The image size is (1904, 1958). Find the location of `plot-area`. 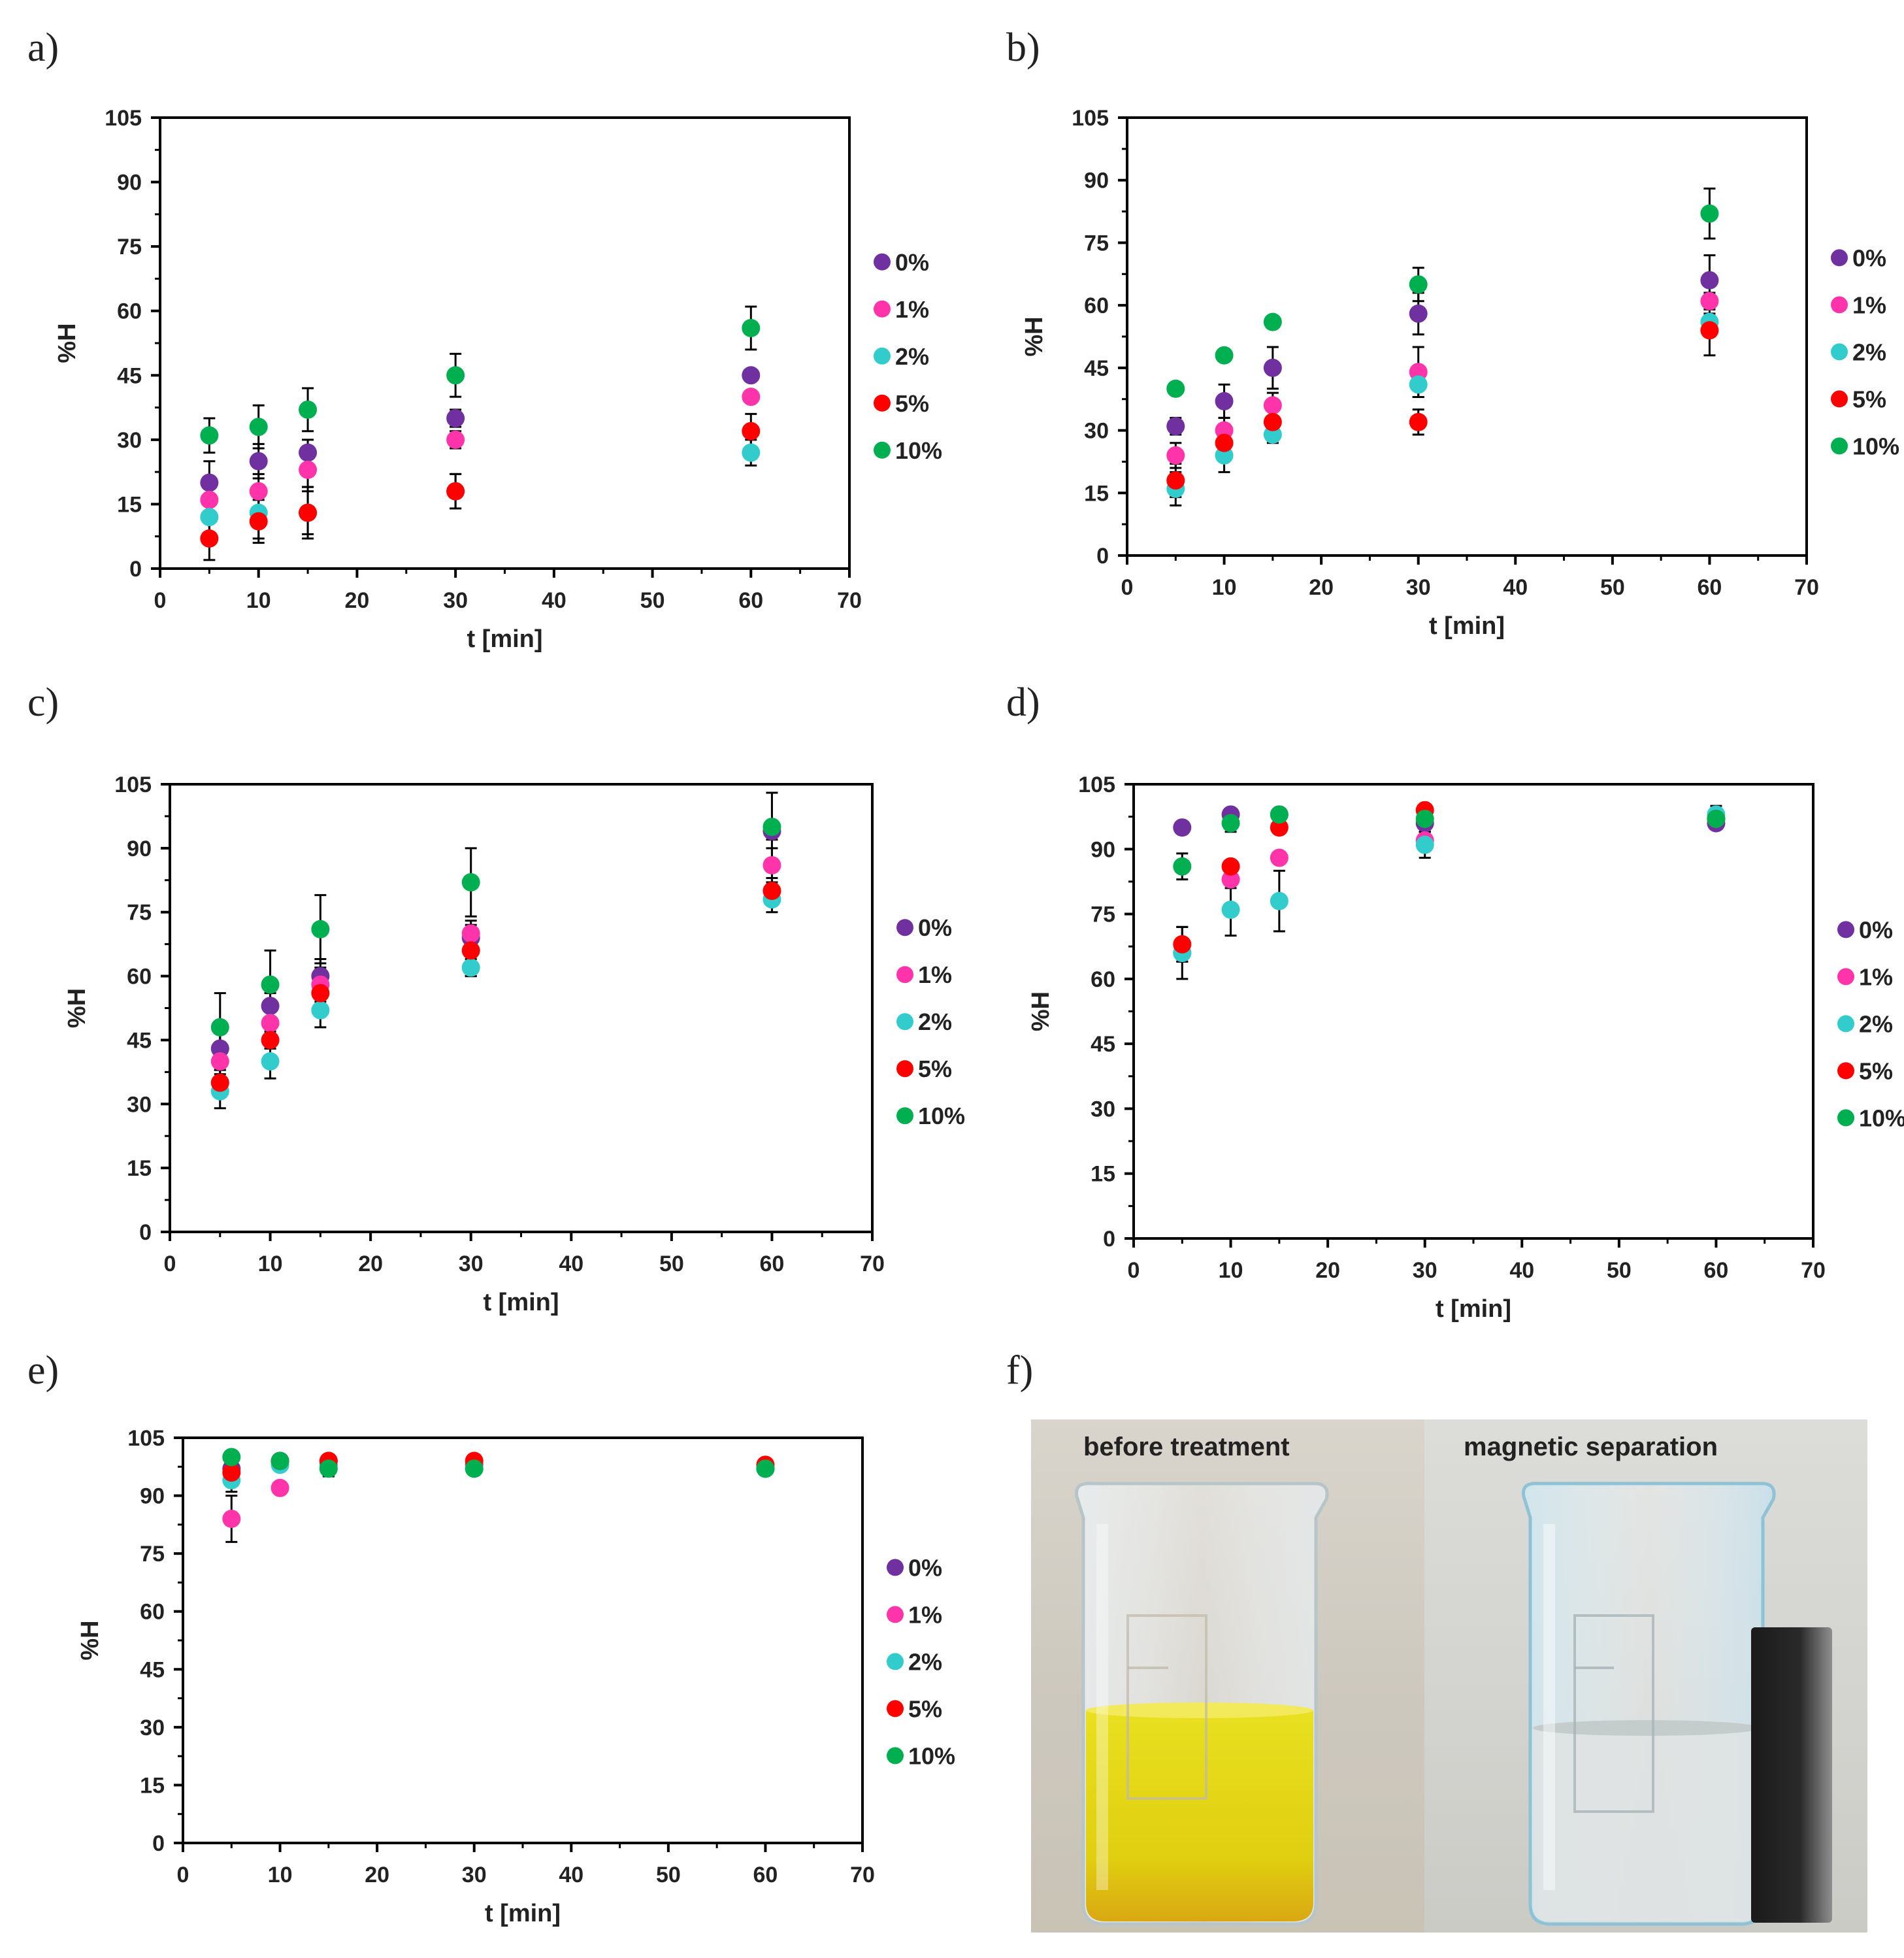

plot-area is located at coordinates (521, 1008).